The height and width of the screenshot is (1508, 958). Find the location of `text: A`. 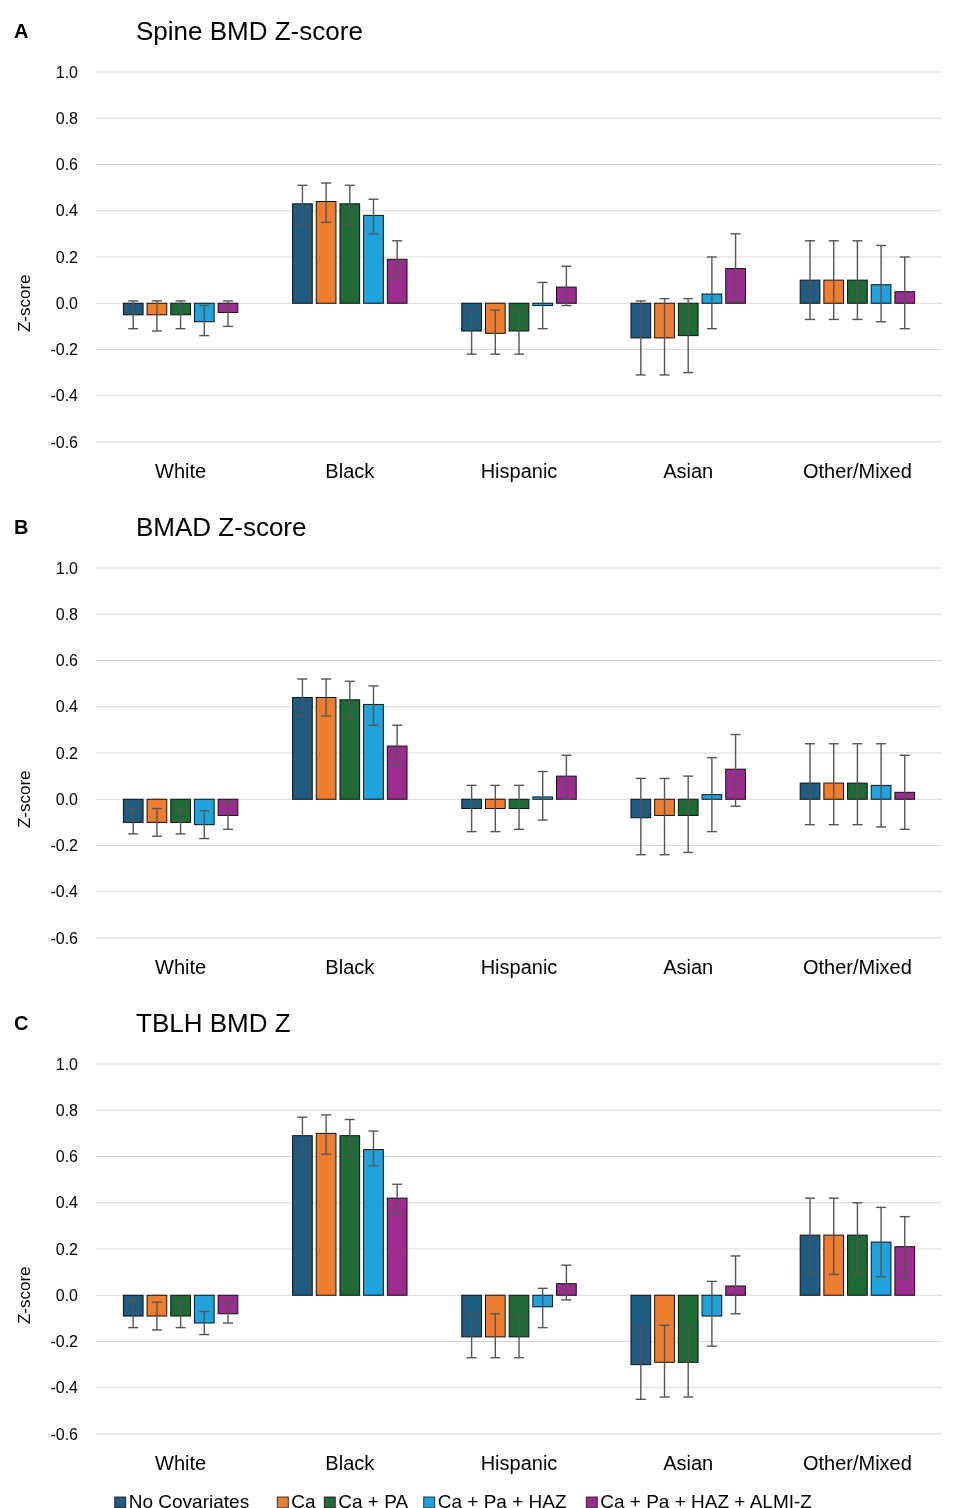

text: A is located at coordinates (21, 31).